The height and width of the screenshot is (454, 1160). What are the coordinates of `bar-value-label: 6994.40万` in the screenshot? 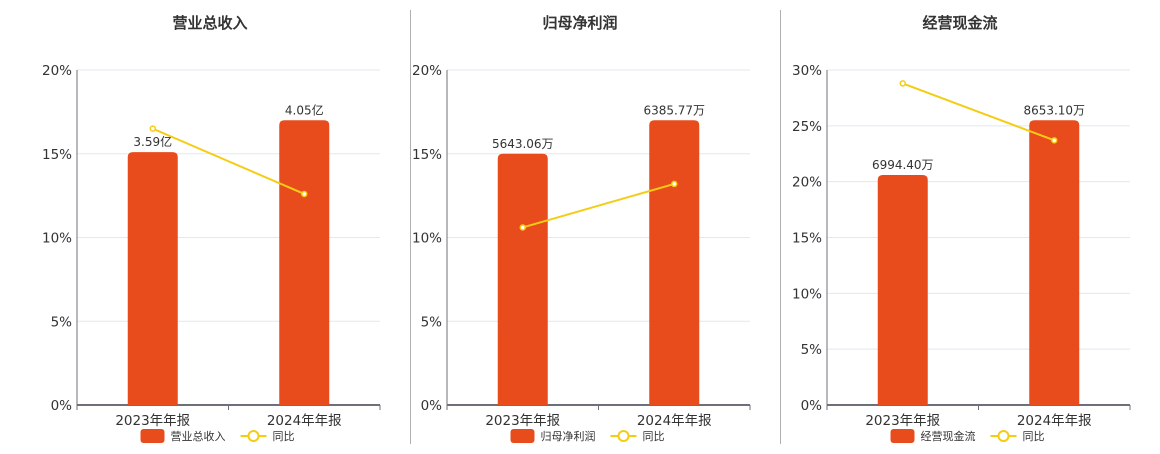 It's located at (903, 165).